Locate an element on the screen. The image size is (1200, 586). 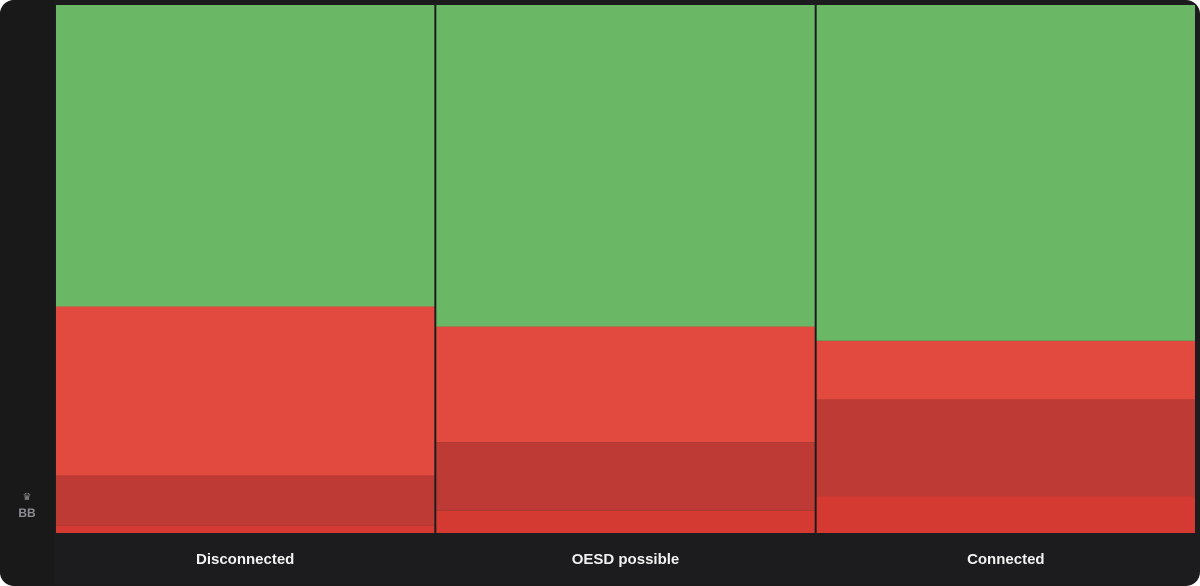
category-label-0: Disconnected is located at coordinates (245, 559).